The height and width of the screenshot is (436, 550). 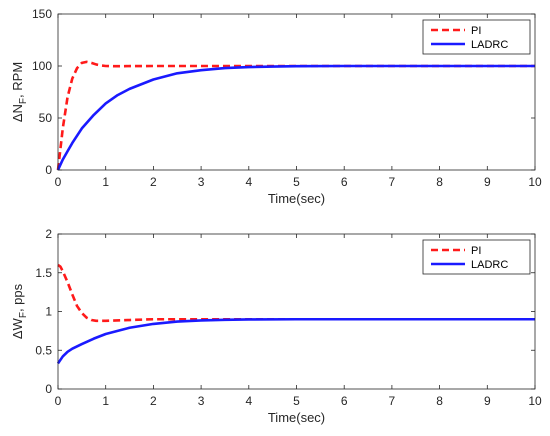 I want to click on y-axis-label: ΔNF, RPM, so click(x=19, y=92).